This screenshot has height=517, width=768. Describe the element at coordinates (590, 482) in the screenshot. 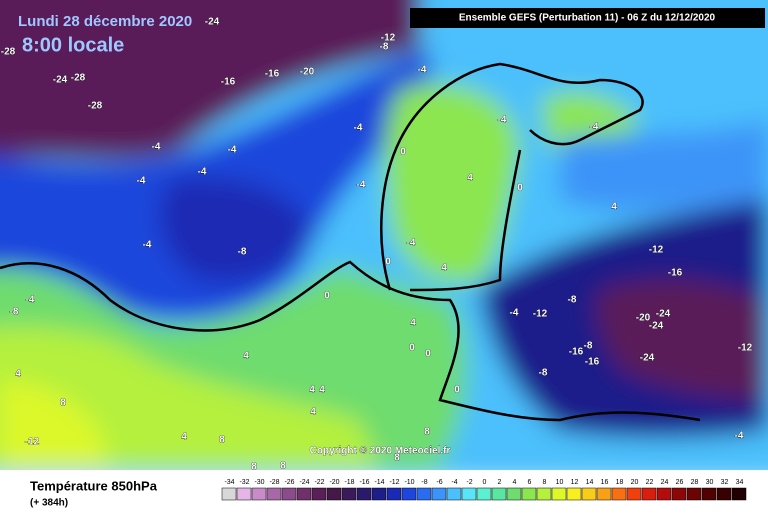

I see `legend-label: 14` at that location.